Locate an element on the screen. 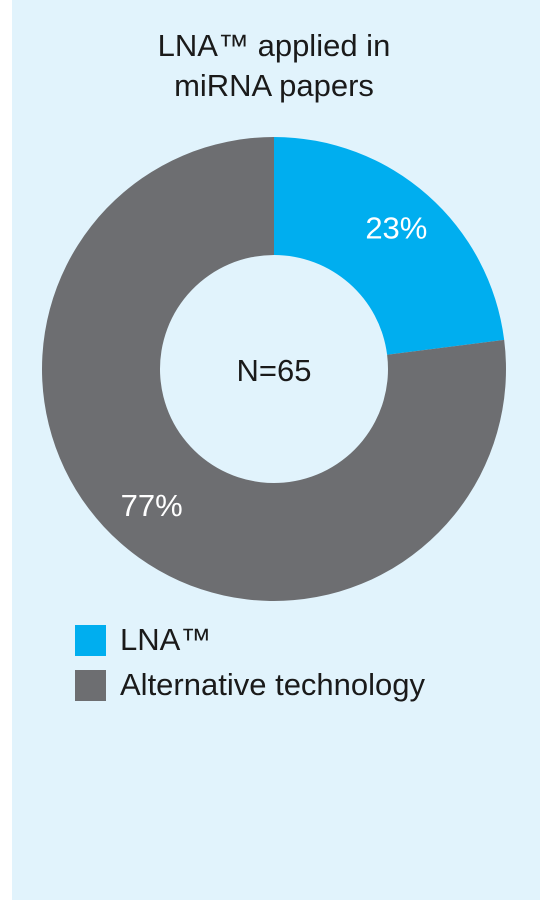  data-label: 23% is located at coordinates (396, 227).